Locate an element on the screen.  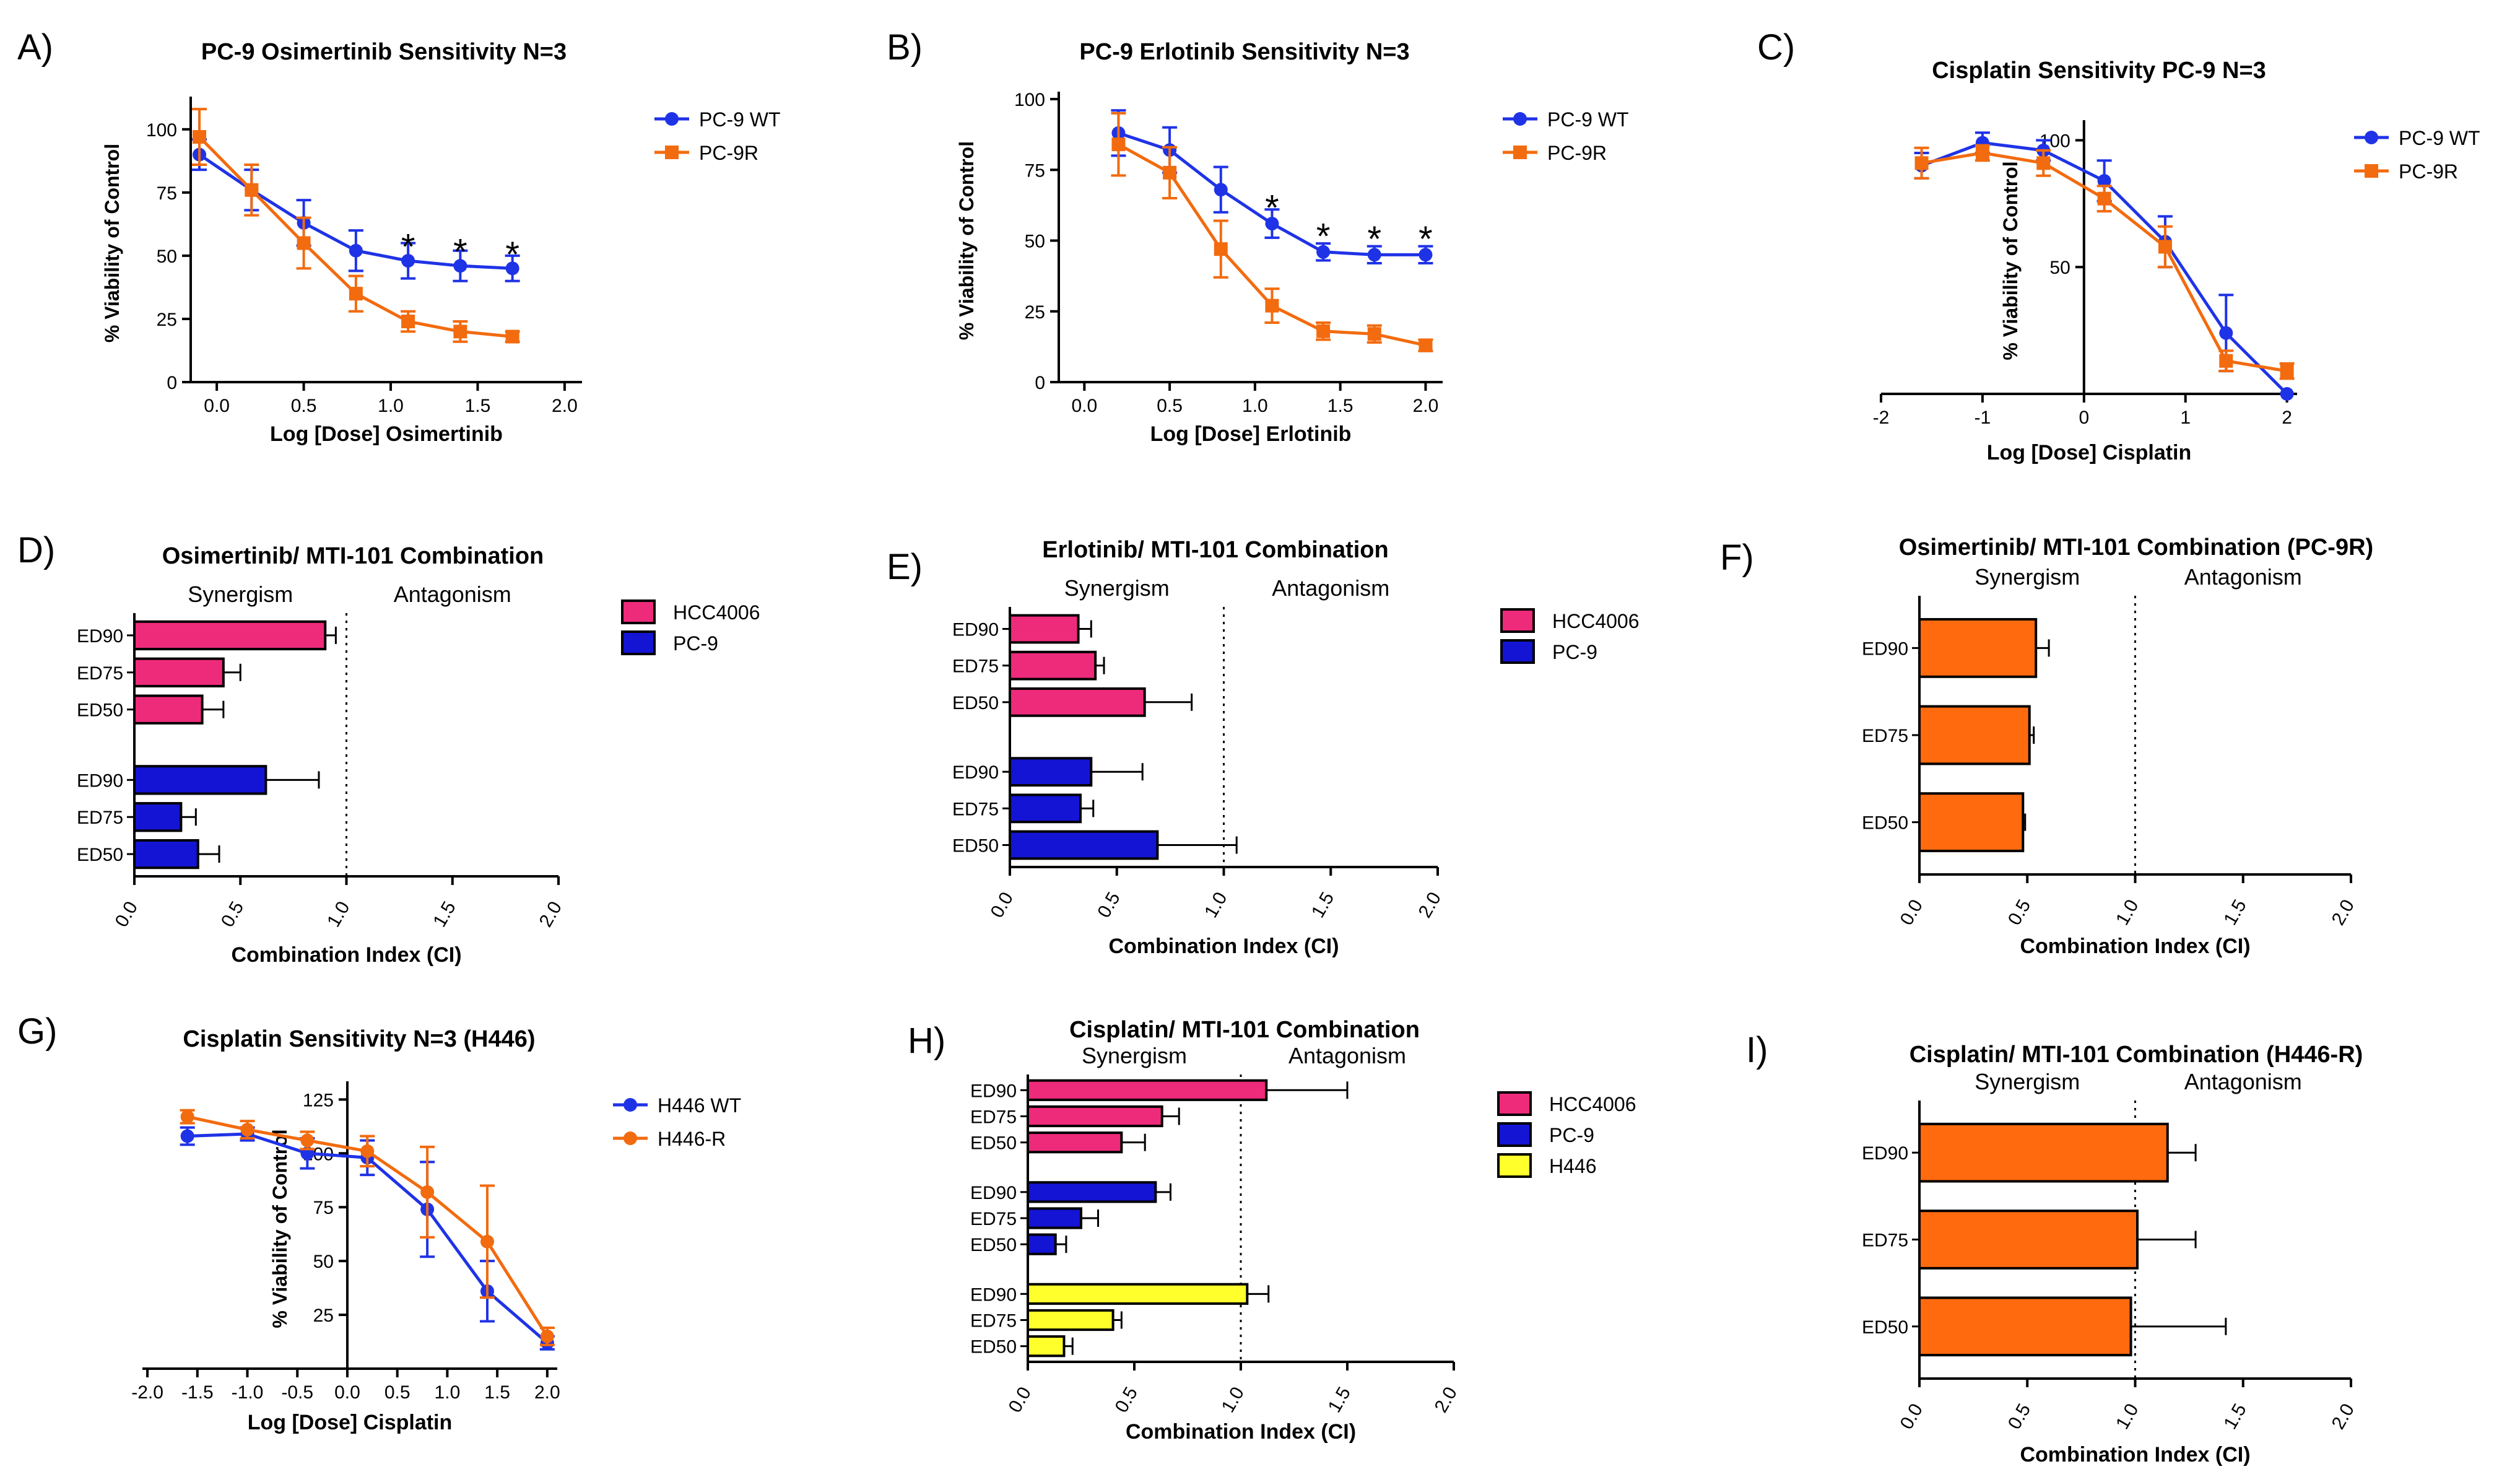
x-axis-label: Log [Dose] Osimertinib is located at coordinates (386, 434).